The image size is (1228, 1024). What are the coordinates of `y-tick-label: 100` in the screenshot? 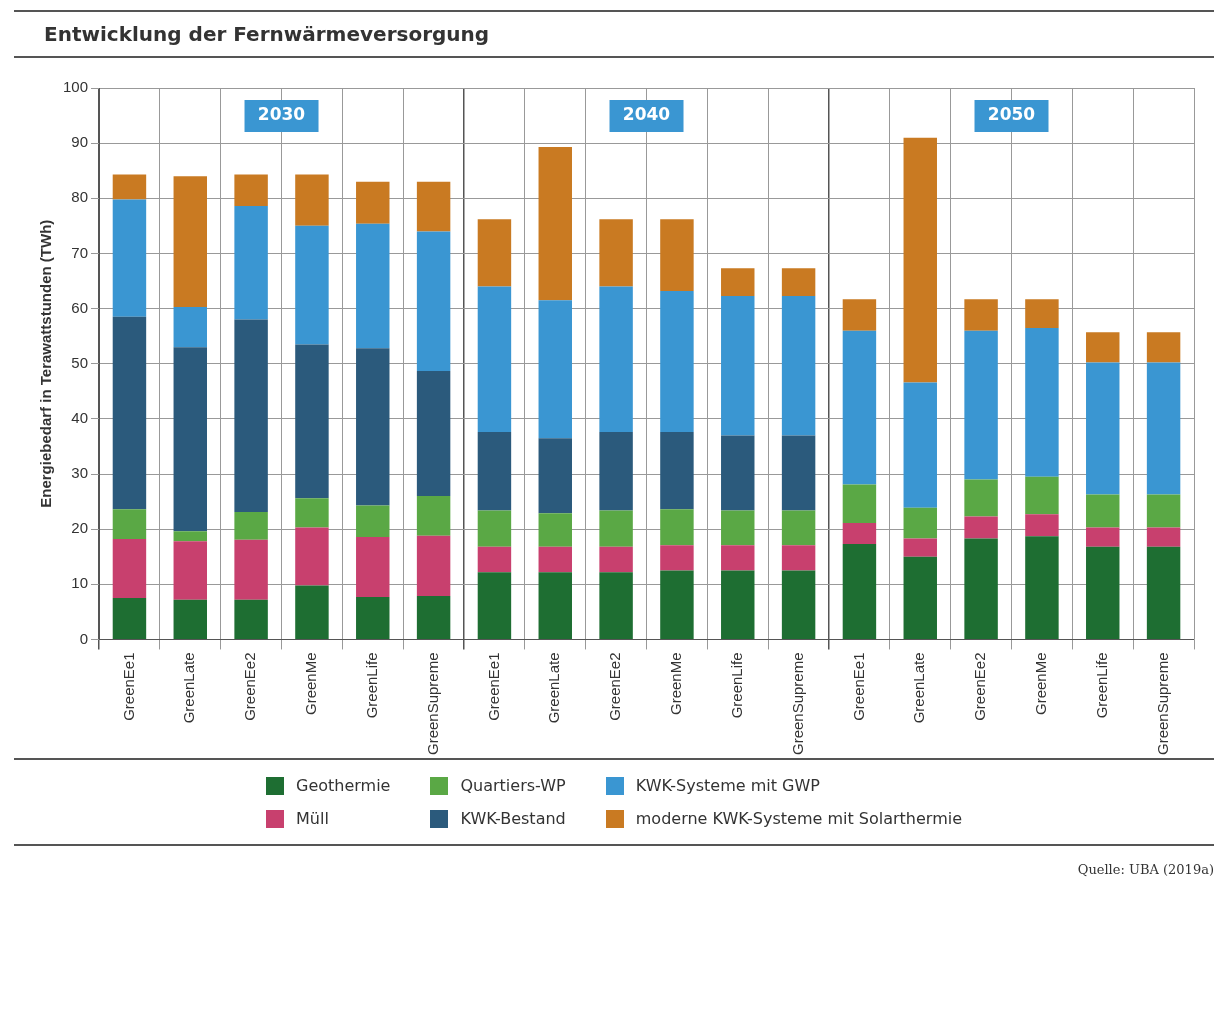 It's located at (76, 87).